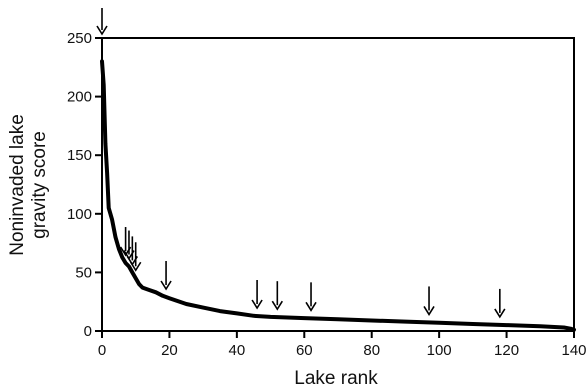 The height and width of the screenshot is (387, 587). I want to click on y-tick-label: 0, so click(88, 331).